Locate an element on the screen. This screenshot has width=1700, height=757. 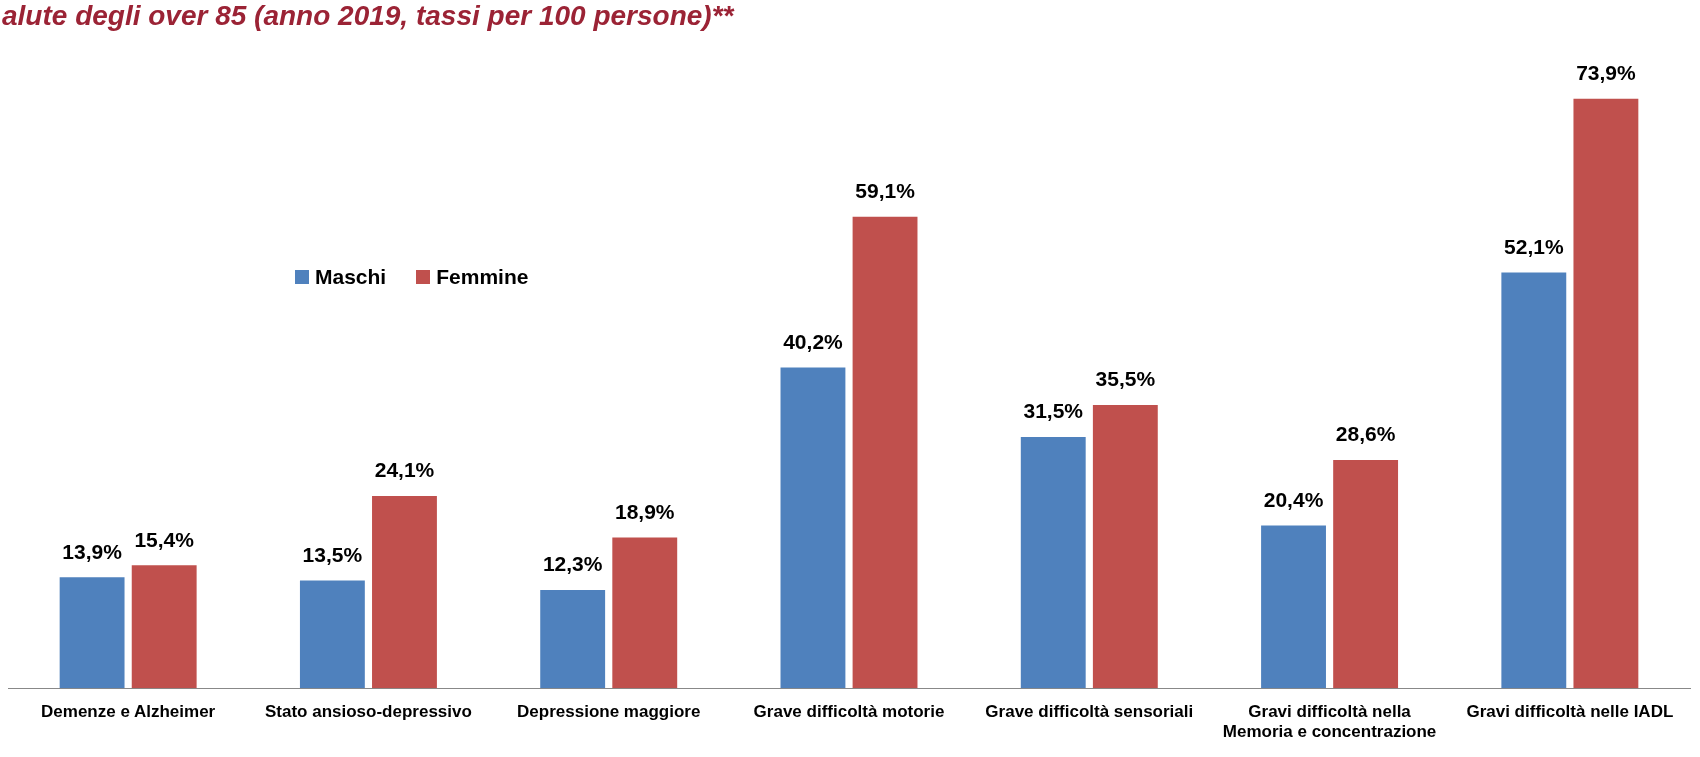
data-label: 15,4% is located at coordinates (164, 539).